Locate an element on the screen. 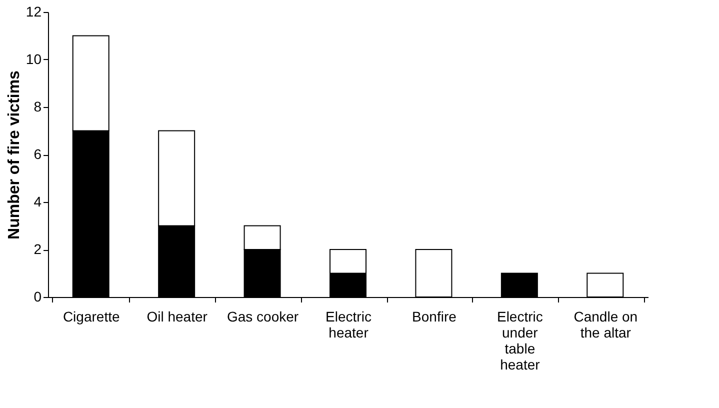 This screenshot has height=408, width=719. y-tick-label: 10 is located at coordinates (34, 59).